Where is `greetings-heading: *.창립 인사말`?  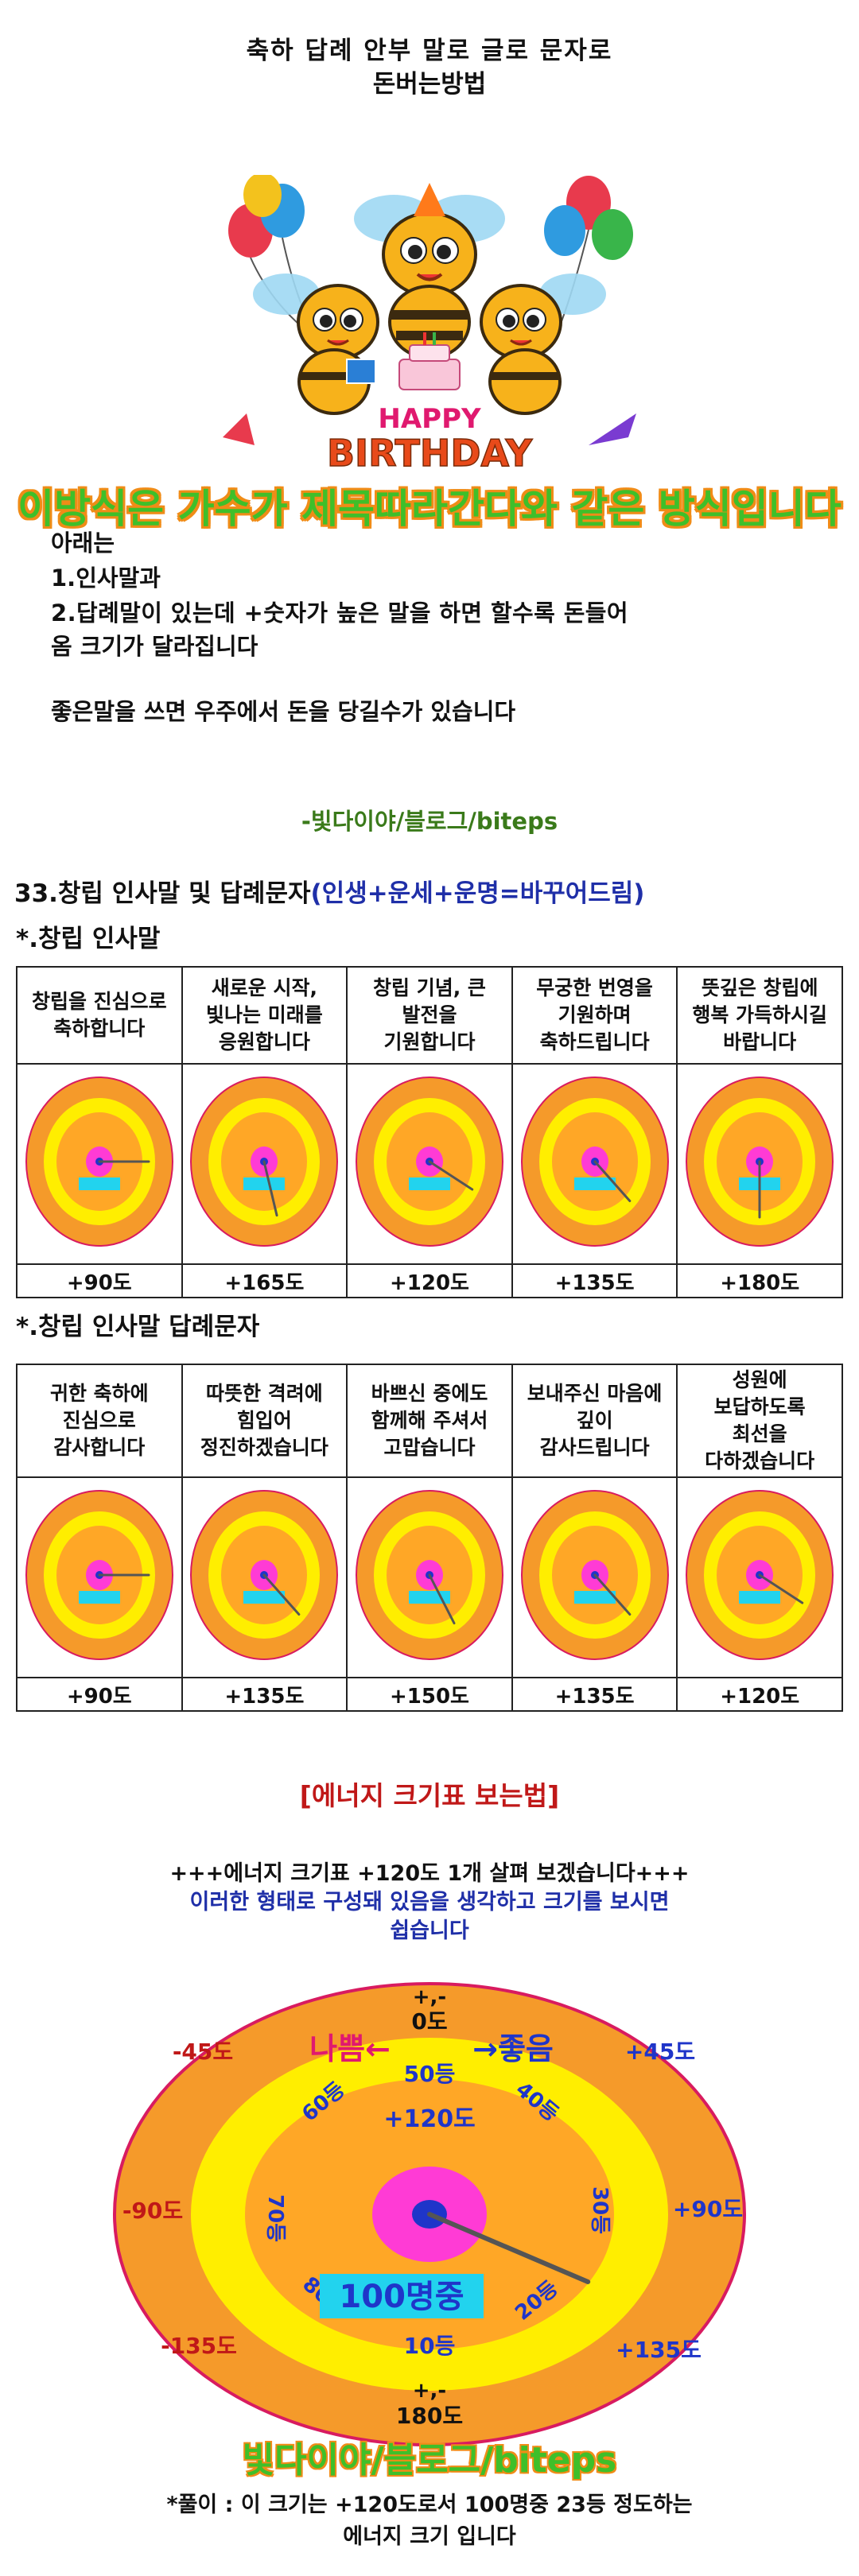
greetings-heading: *.창립 인사말 is located at coordinates (88, 939).